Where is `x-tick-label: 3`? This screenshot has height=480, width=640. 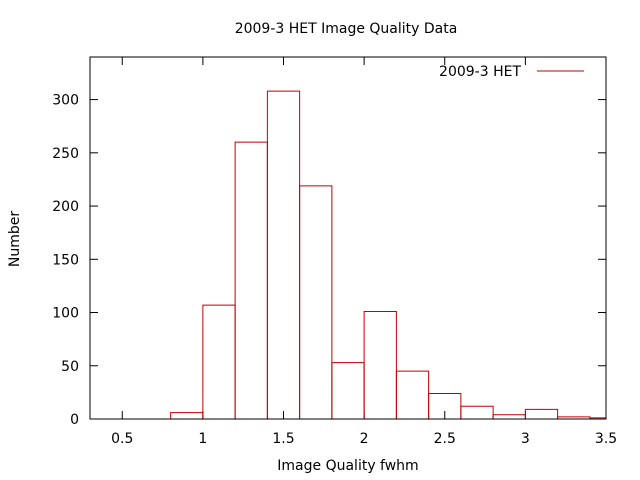
x-tick-label: 3 is located at coordinates (525, 439).